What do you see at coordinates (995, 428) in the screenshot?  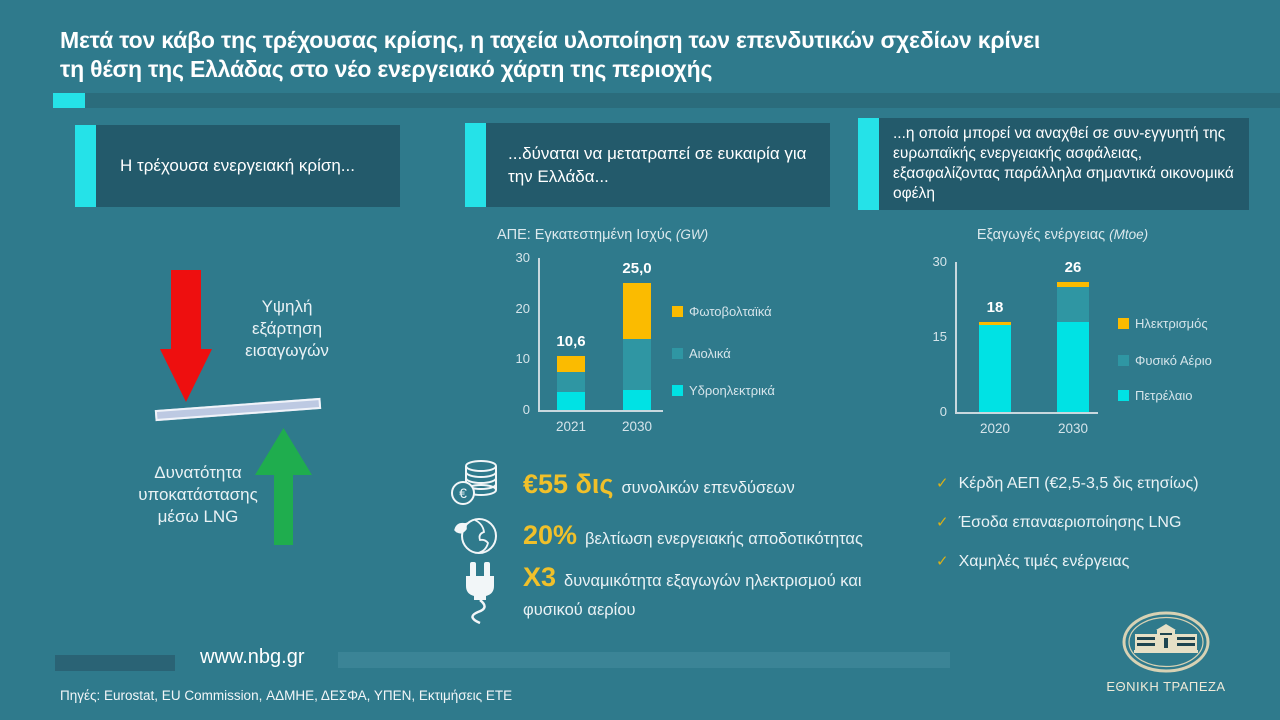 I see `x-category-label: 2020` at bounding box center [995, 428].